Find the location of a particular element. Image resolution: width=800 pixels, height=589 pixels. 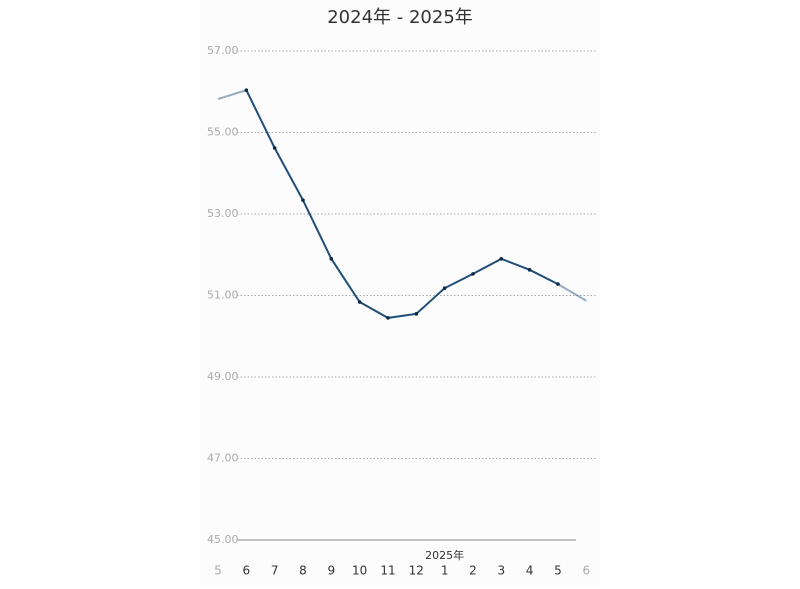

x-tick-label: 1 is located at coordinates (445, 571).